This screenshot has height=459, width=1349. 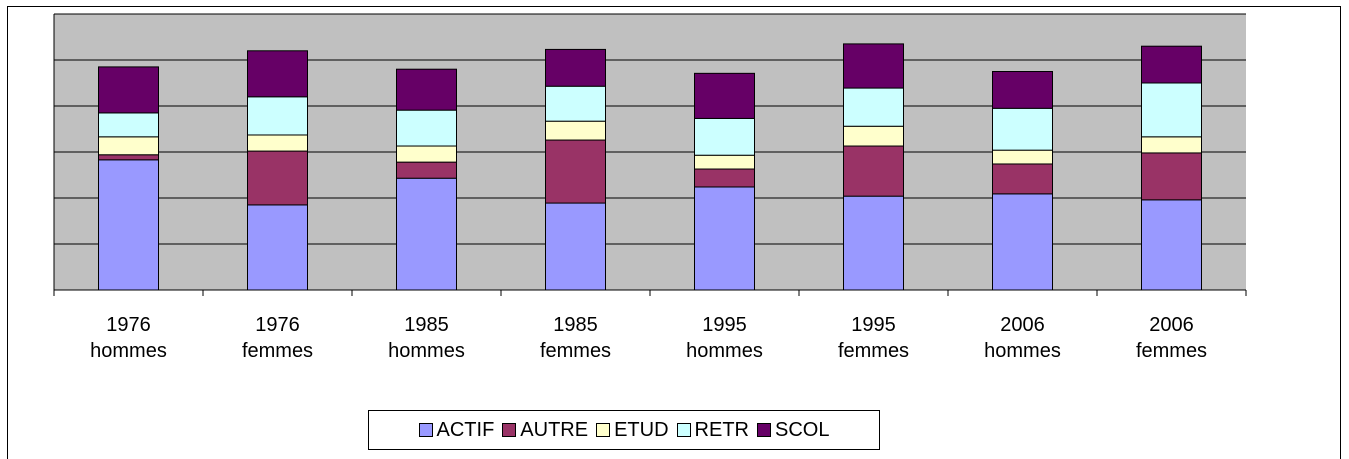 What do you see at coordinates (873, 338) in the screenshot?
I see `x-tick-label: 1995 femmes` at bounding box center [873, 338].